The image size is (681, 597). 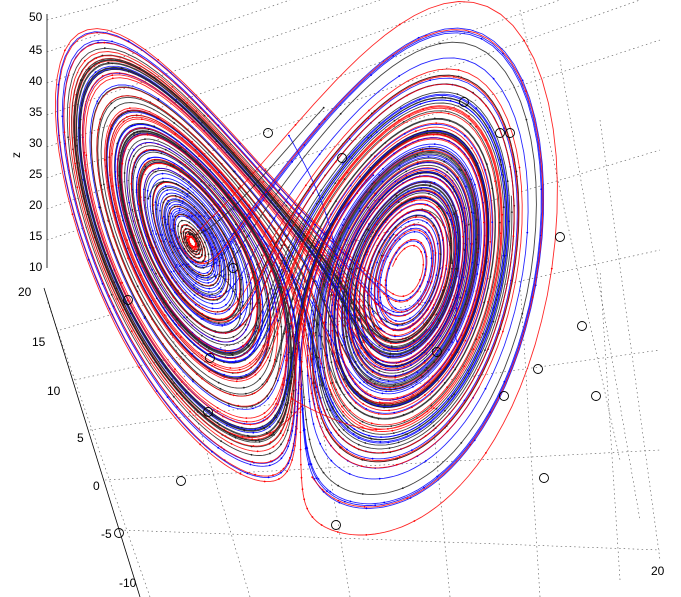 I want to click on initial-condition-marker, so click(x=268, y=133).